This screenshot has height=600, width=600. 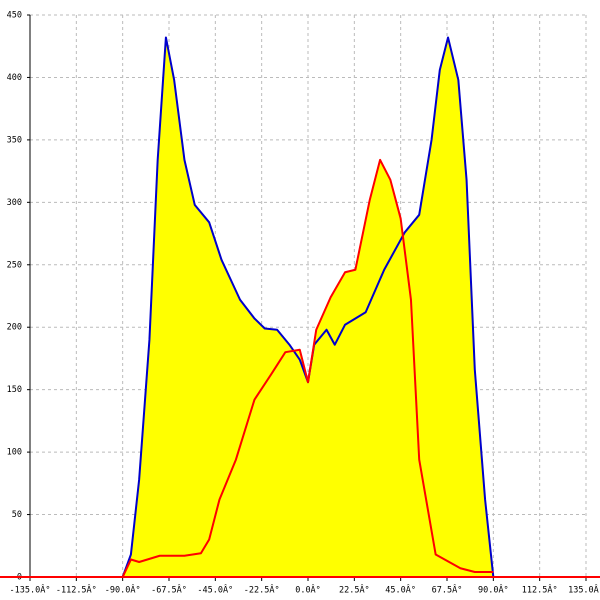 I want to click on x-tick-label: -135.0Â°, so click(x=30, y=590).